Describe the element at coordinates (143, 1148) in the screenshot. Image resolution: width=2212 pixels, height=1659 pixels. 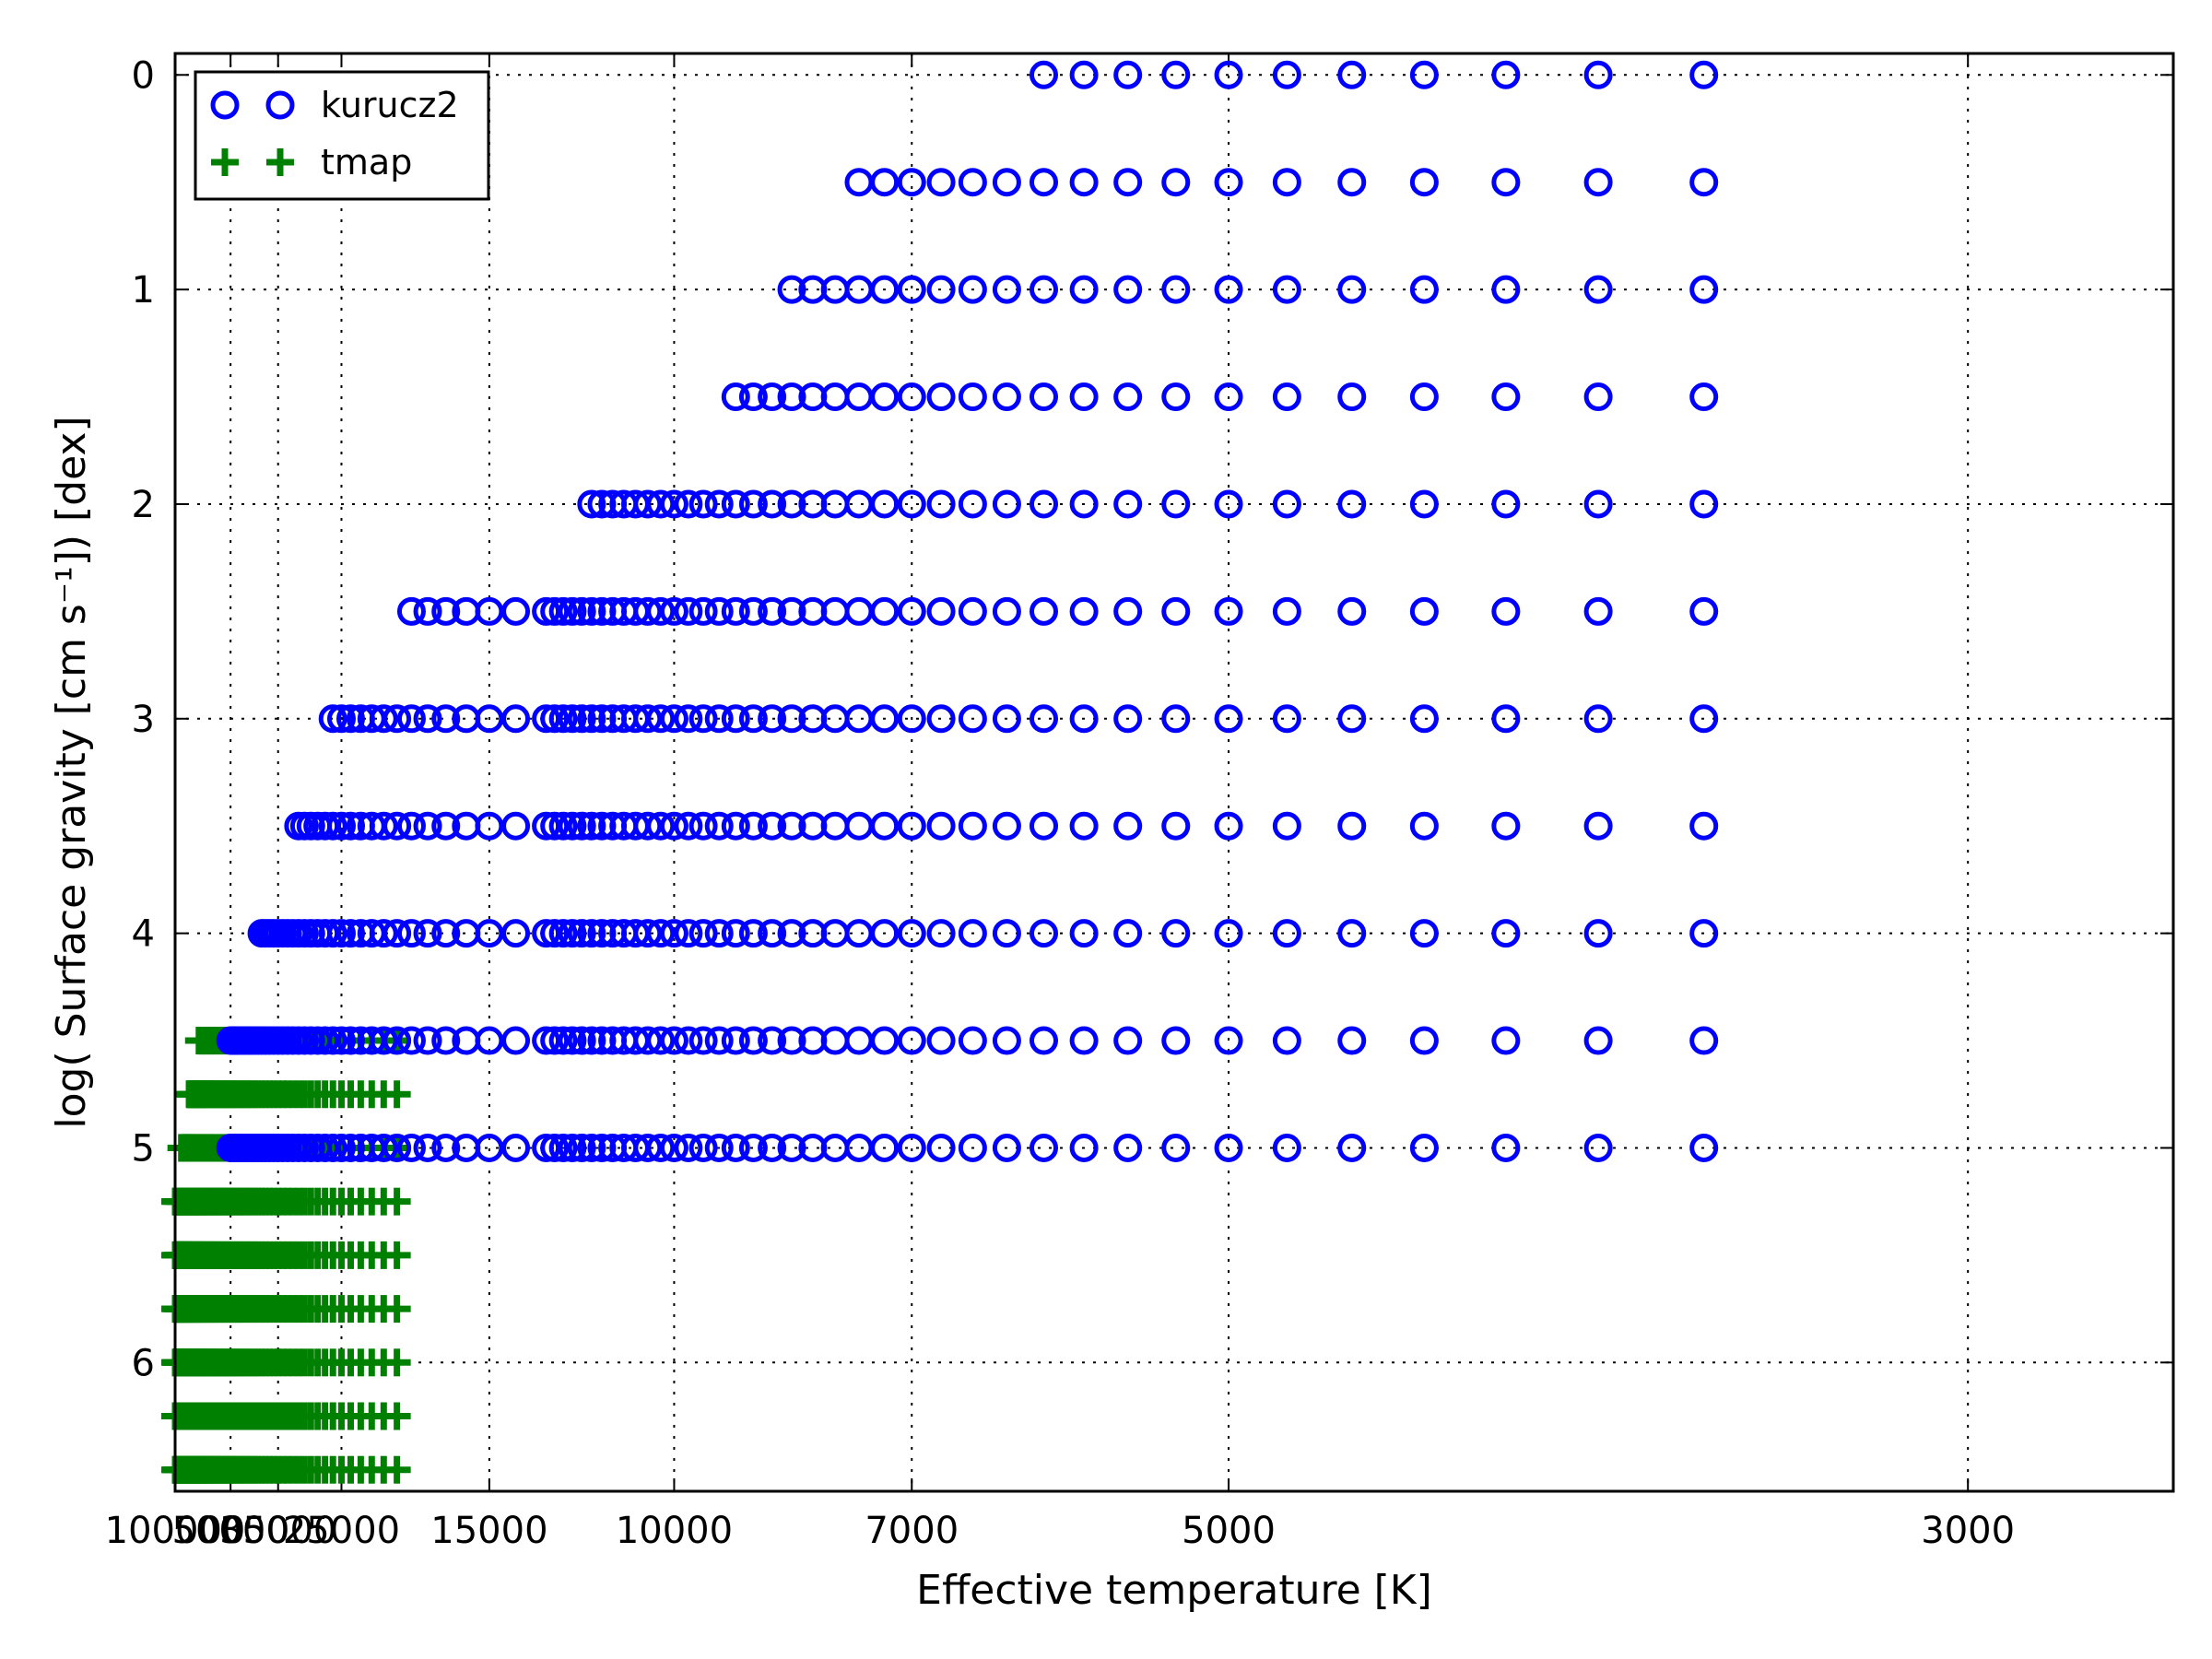
I see `y-tick-label: 5` at that location.